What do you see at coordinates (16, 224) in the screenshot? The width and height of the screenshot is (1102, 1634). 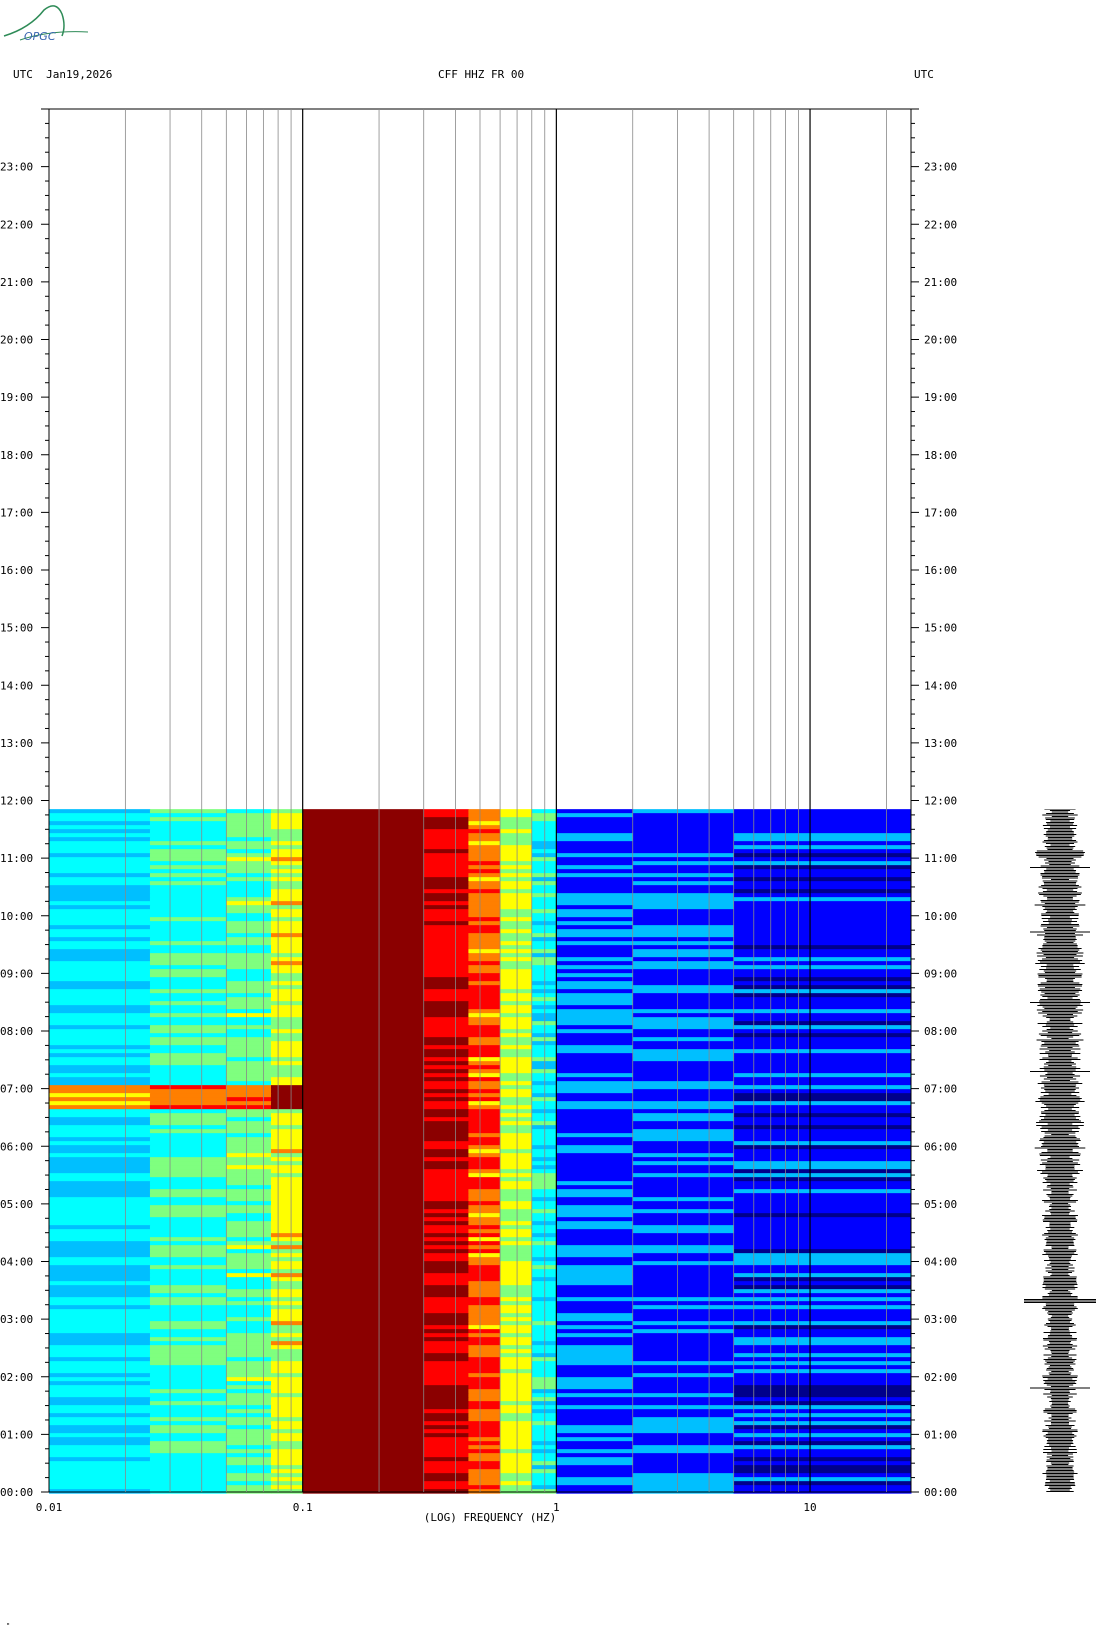 I see `y-tick-label-left: 22:00` at bounding box center [16, 224].